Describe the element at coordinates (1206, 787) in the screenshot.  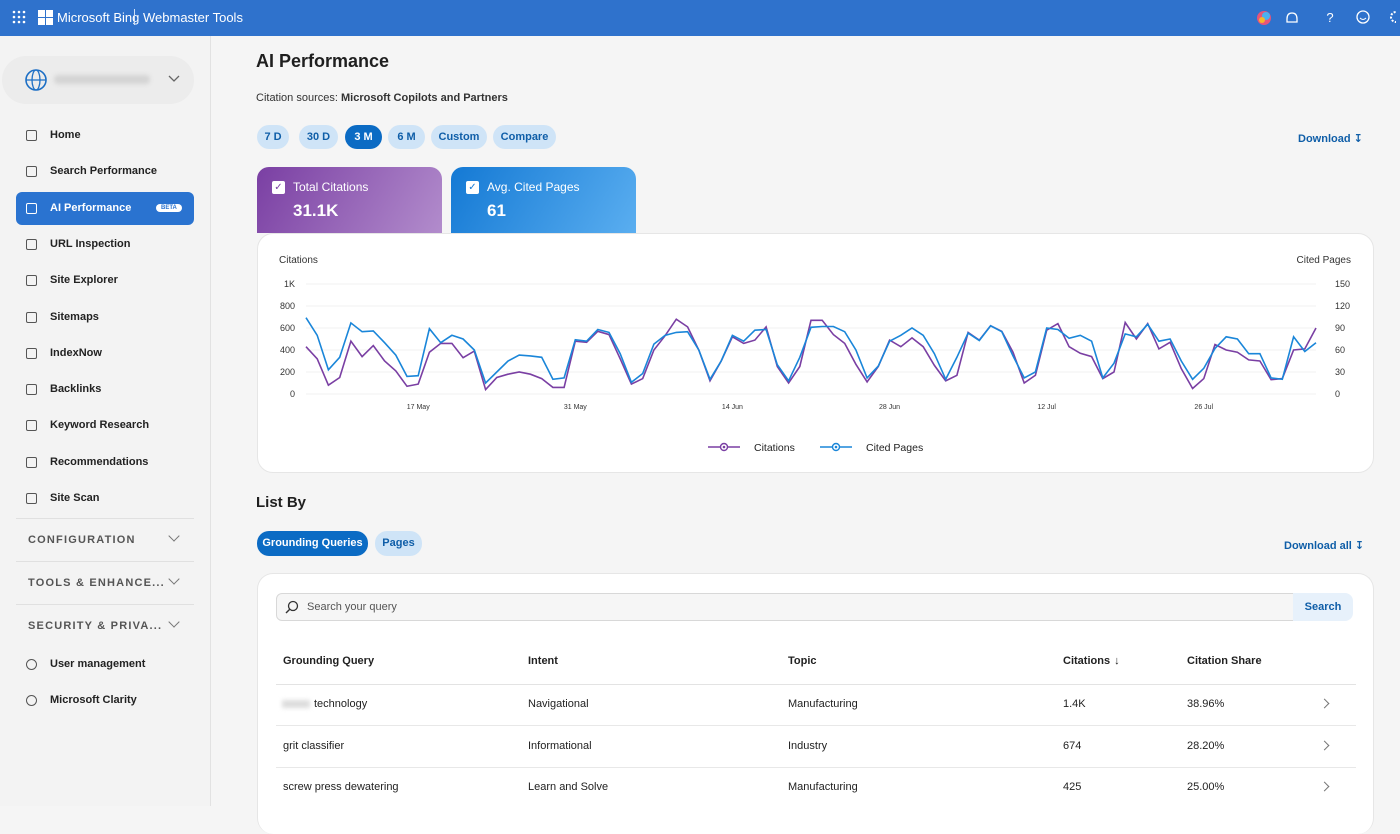
I see `cell: 25.00%` at that location.